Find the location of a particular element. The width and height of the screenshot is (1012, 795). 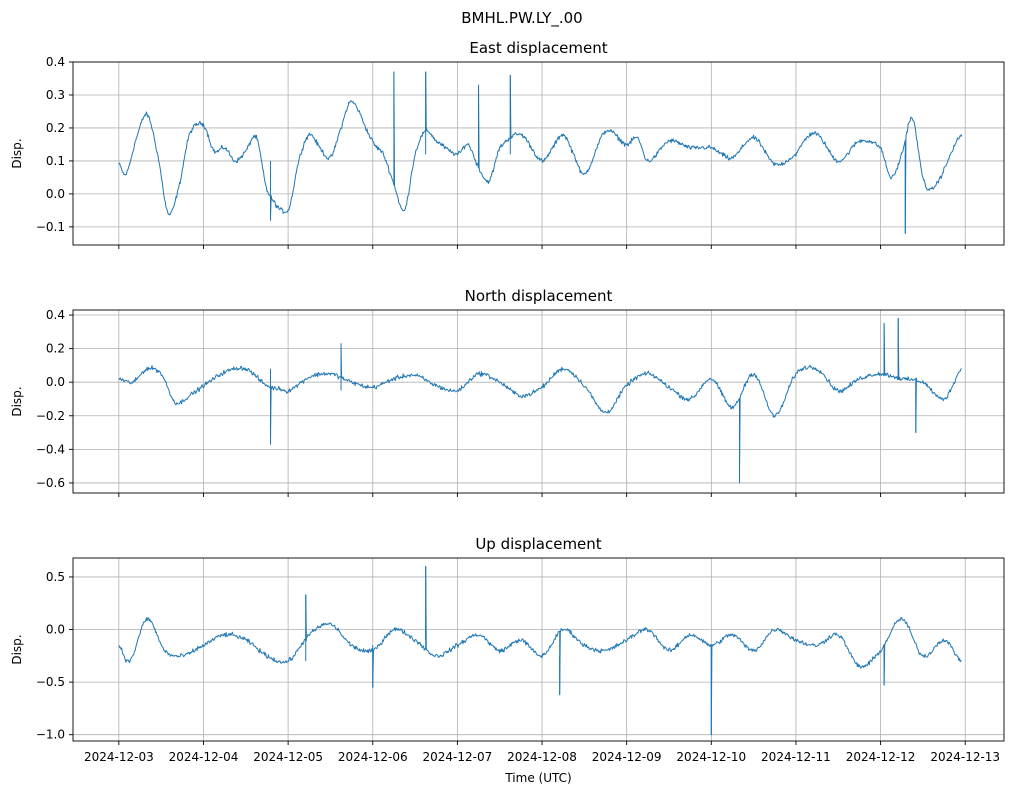

panel-title: Up displacement is located at coordinates (538, 544).